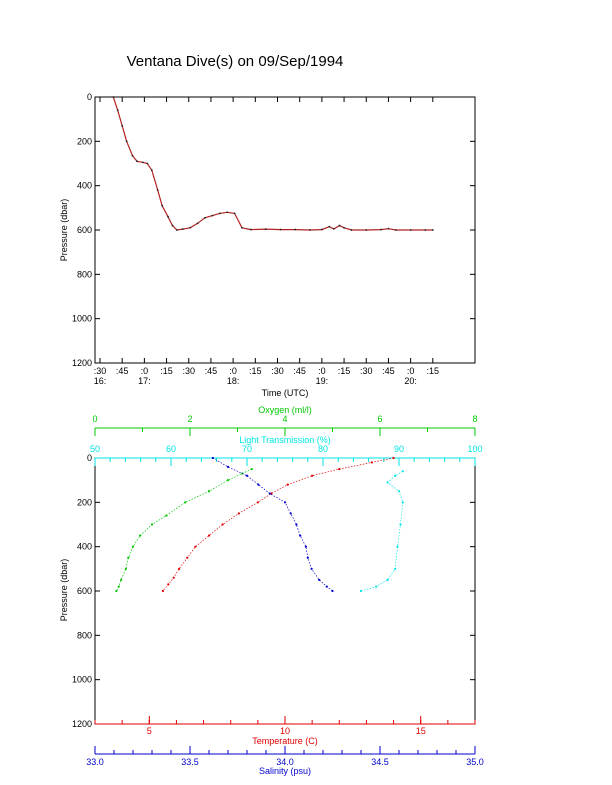 This screenshot has height=785, width=612. I want to click on salinity-tick-label: 35.0, so click(475, 762).